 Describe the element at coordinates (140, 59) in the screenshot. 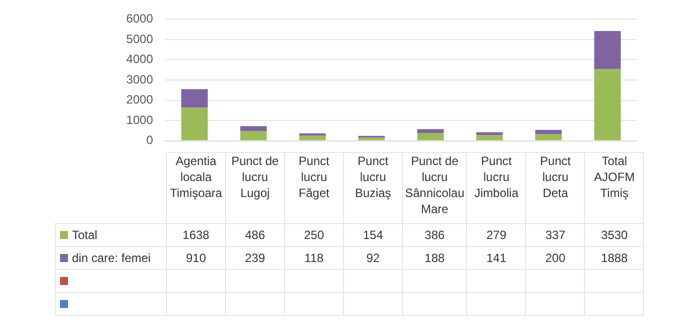

I see `y-tick-label: 4000` at that location.